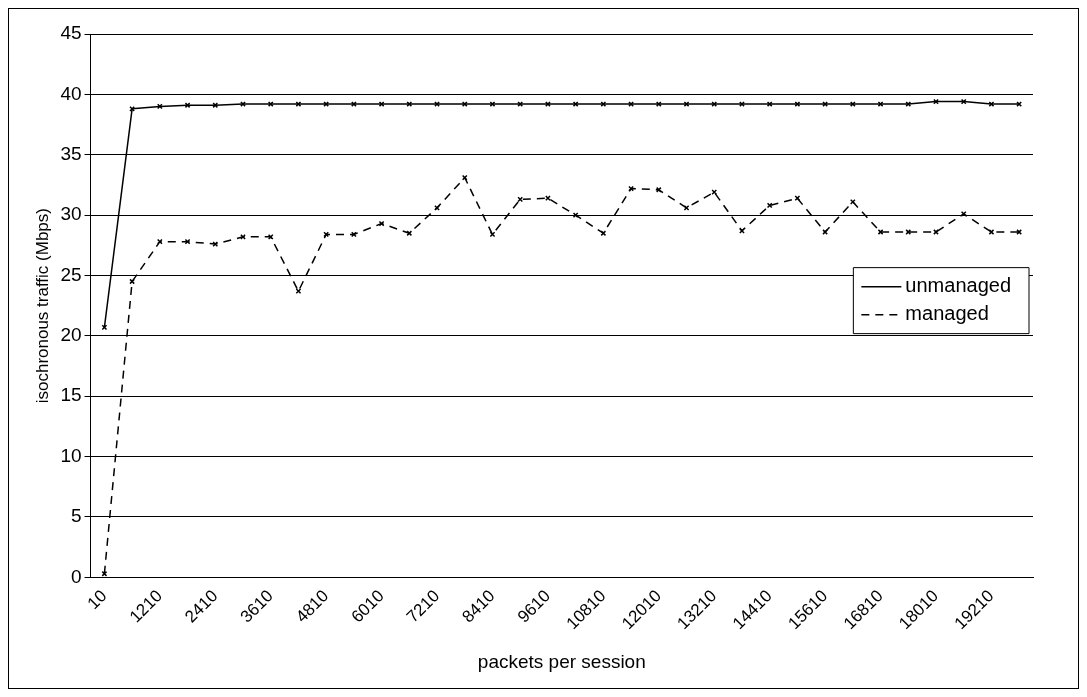 The width and height of the screenshot is (1087, 697). I want to click on y-tick-label: 35, so click(71, 153).